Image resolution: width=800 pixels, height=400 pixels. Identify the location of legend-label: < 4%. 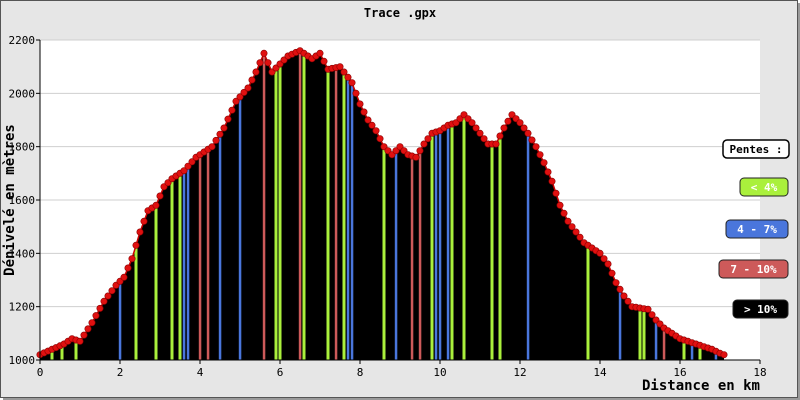
(764, 187).